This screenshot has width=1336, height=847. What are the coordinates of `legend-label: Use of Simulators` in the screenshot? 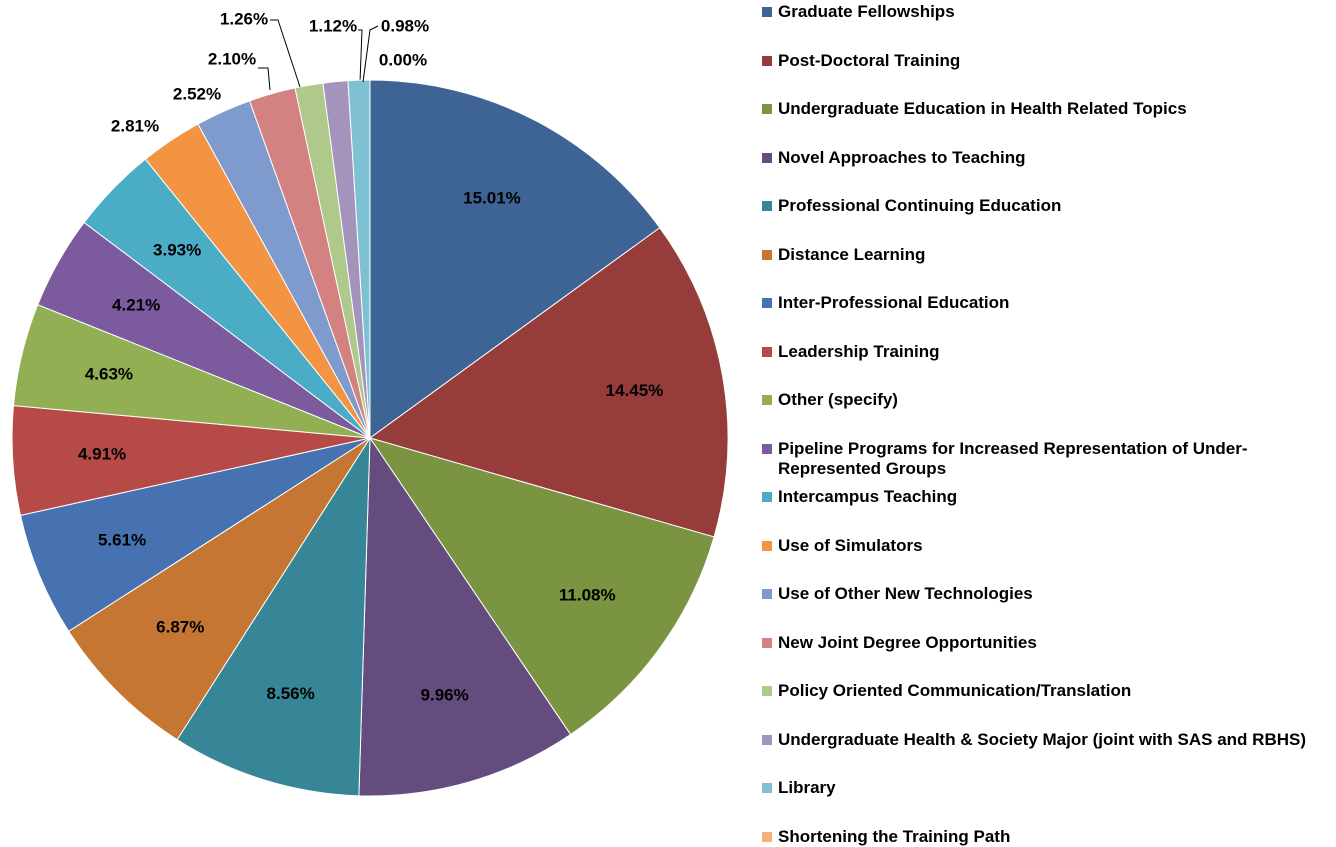 It's located at (850, 545).